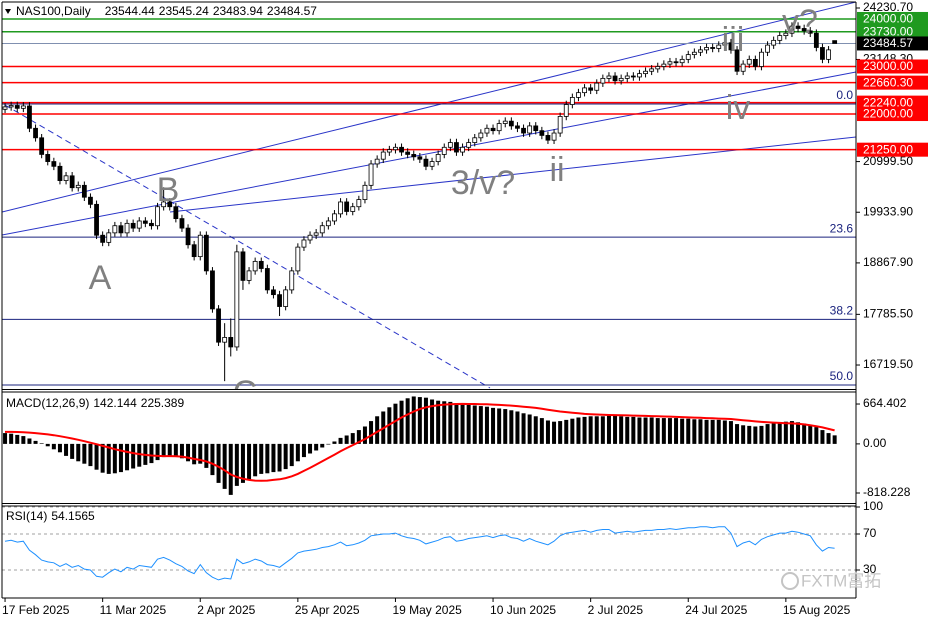 The height and width of the screenshot is (624, 936). What do you see at coordinates (875, 443) in the screenshot?
I see `y-tick-label: 0.00` at bounding box center [875, 443].